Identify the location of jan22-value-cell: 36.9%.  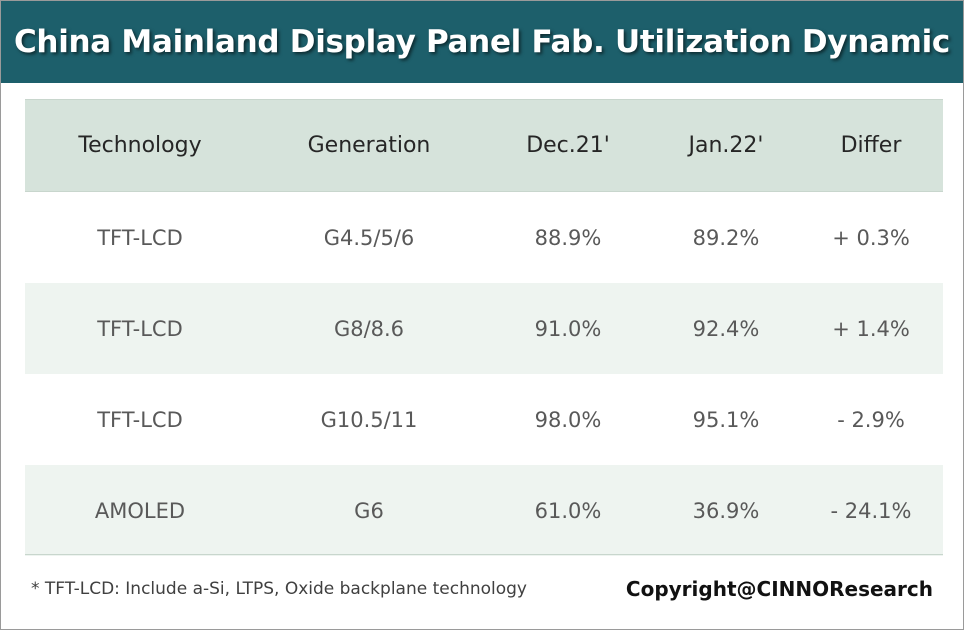
(726, 510).